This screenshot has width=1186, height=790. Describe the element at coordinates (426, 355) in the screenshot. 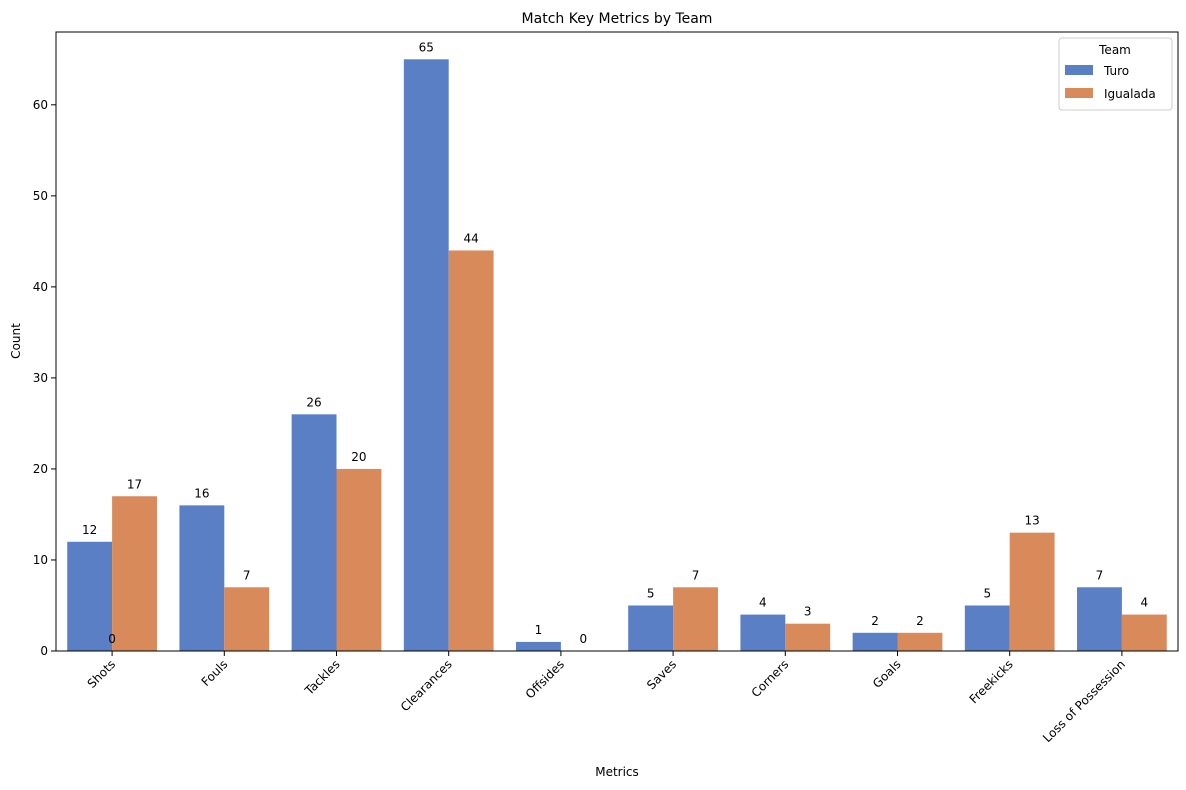

I see `bar-turo-clearances` at that location.